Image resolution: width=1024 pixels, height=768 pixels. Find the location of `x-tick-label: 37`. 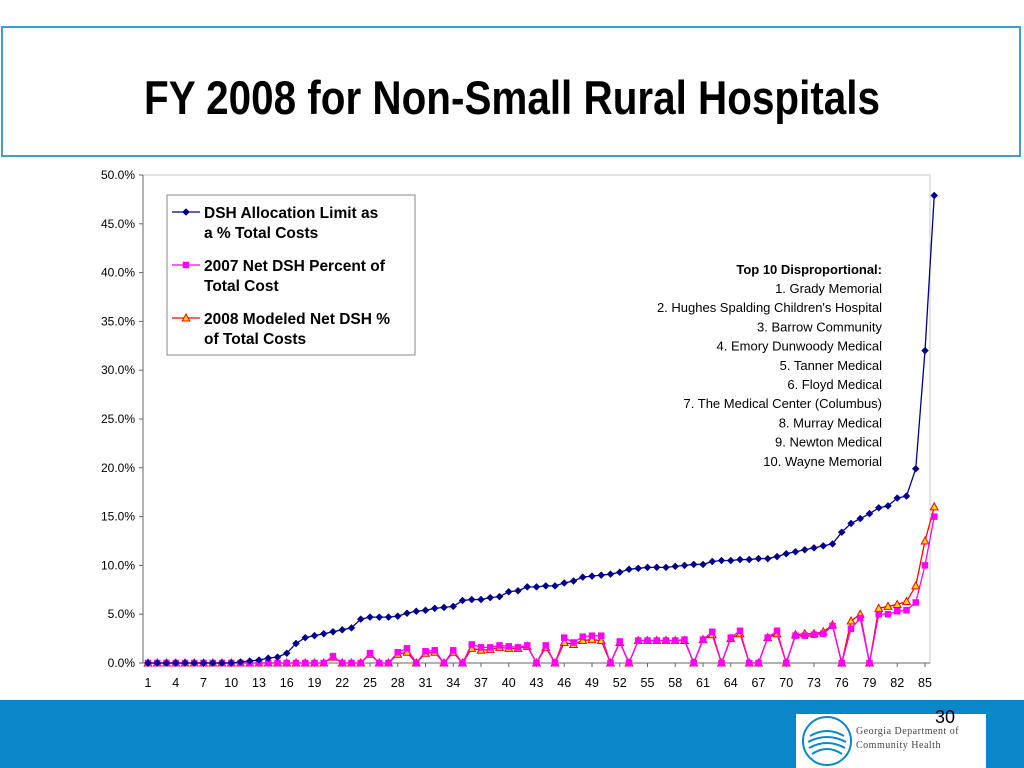

x-tick-label: 37 is located at coordinates (481, 683).